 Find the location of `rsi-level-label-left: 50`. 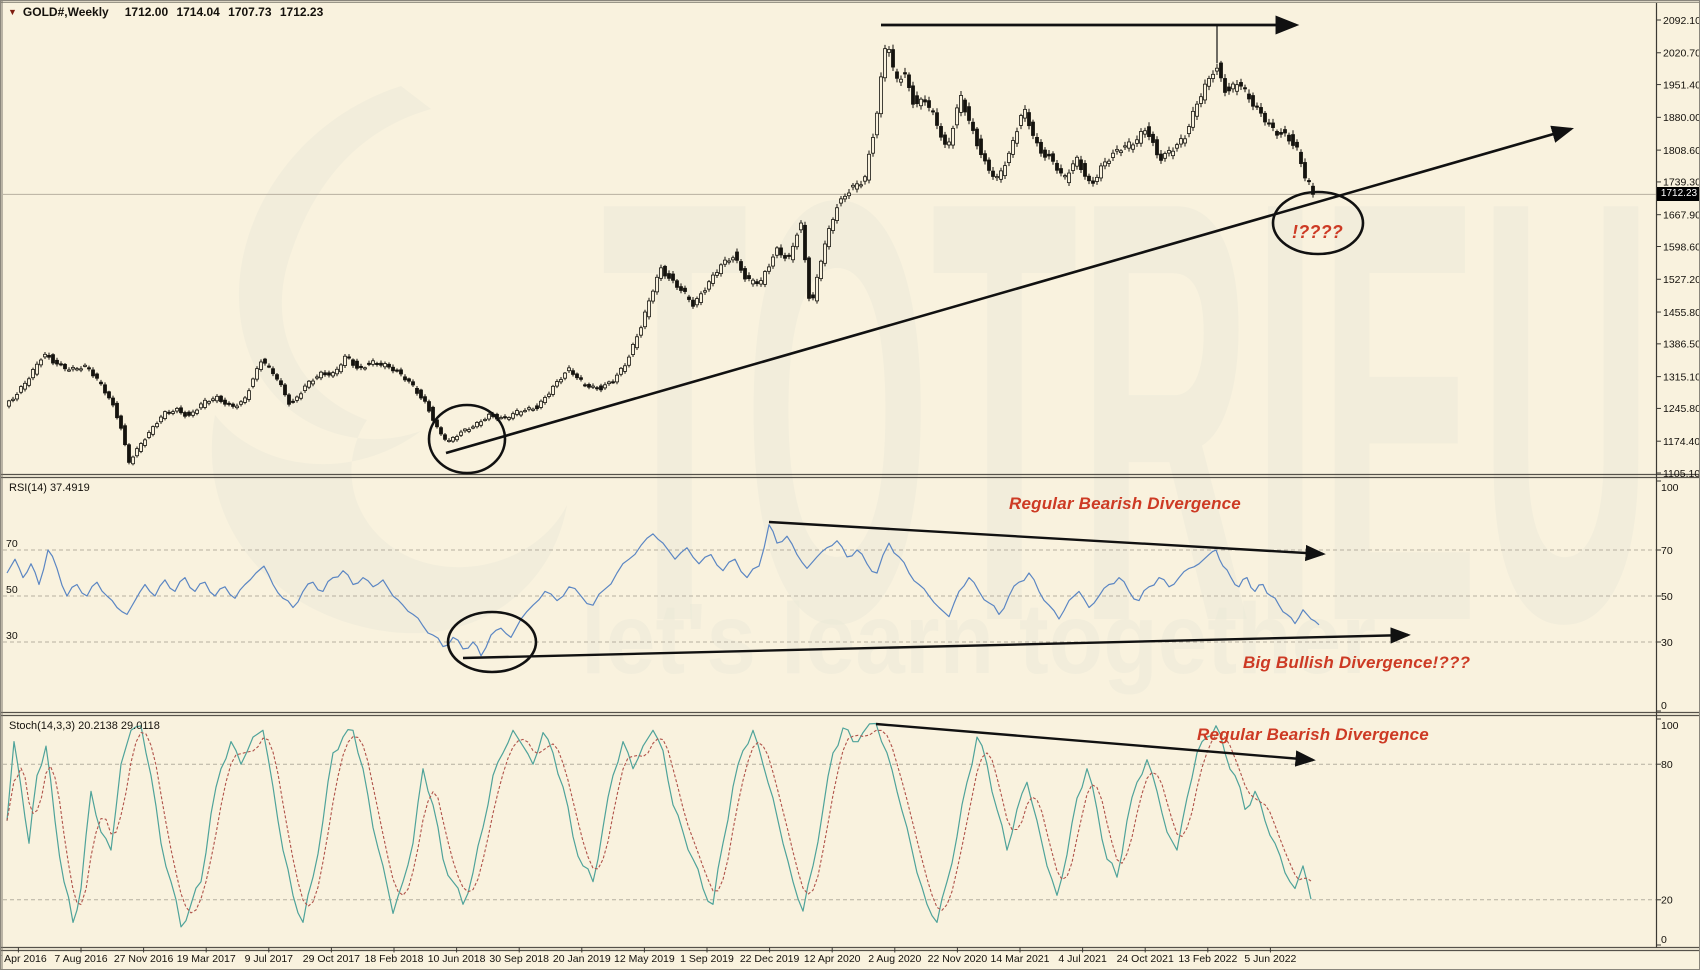

rsi-level-label-left: 50 is located at coordinates (12, 590).